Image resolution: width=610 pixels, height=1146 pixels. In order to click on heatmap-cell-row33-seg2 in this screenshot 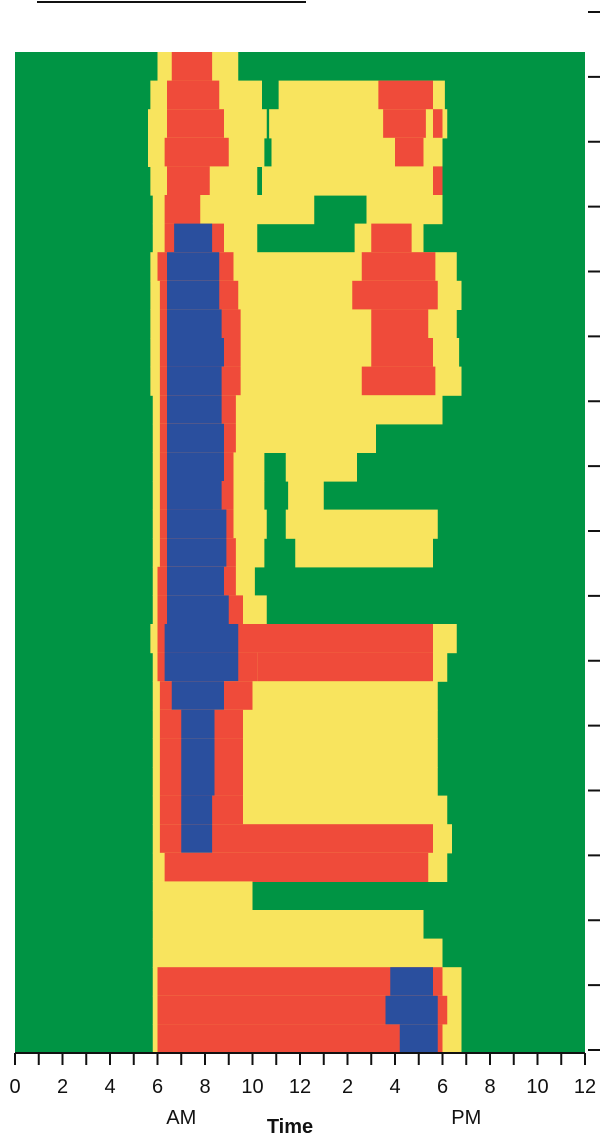, I will do `click(411, 982)`.